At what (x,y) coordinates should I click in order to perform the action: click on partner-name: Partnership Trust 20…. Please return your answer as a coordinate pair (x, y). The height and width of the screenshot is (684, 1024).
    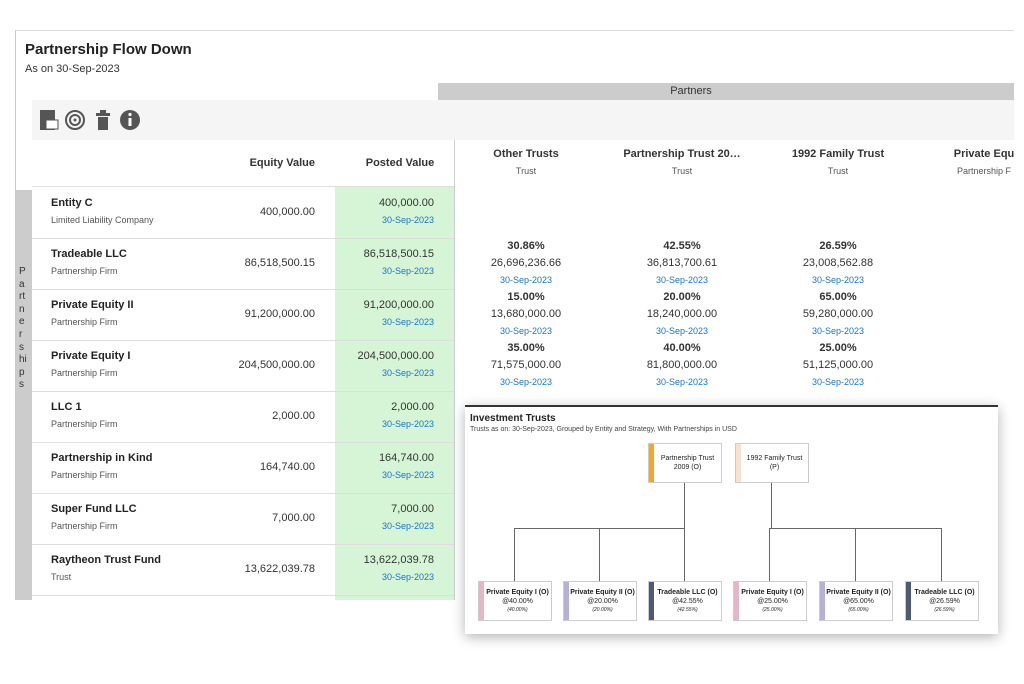
    Looking at the image, I should click on (682, 154).